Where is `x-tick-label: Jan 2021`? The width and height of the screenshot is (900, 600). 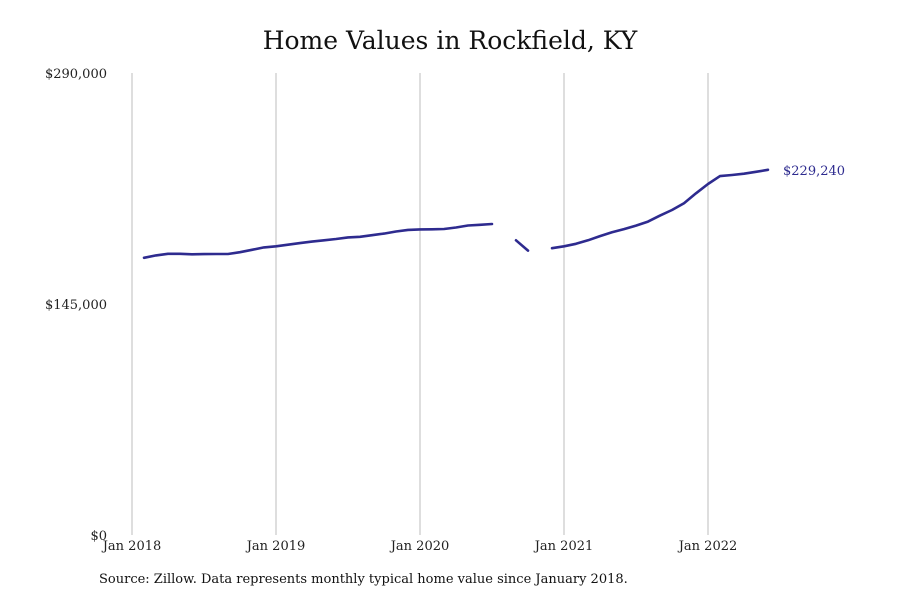
x-tick-label: Jan 2021 is located at coordinates (563, 546).